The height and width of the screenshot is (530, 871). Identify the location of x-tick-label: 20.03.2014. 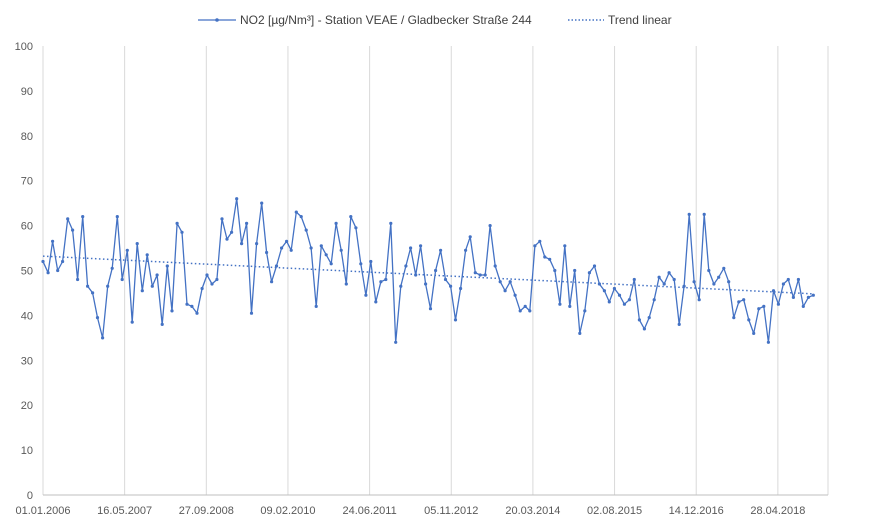
(532, 511).